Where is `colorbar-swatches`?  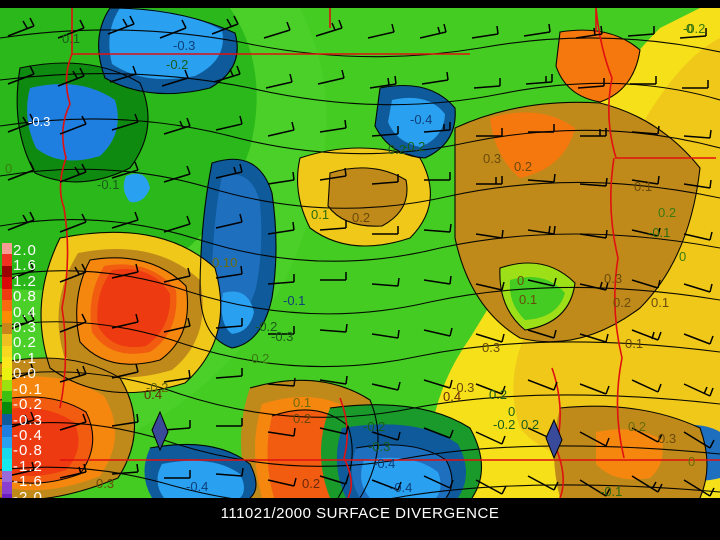
colorbar-swatches is located at coordinates (7, 374).